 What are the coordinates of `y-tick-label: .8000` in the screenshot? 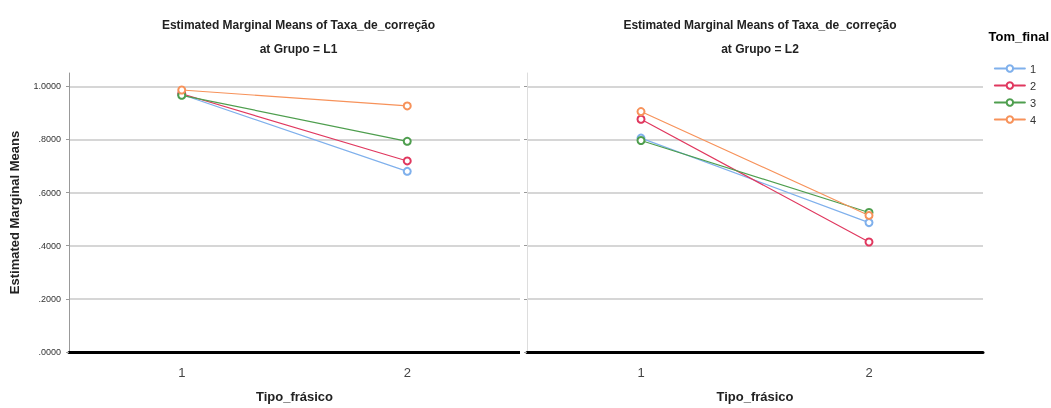 It's located at (49, 139).